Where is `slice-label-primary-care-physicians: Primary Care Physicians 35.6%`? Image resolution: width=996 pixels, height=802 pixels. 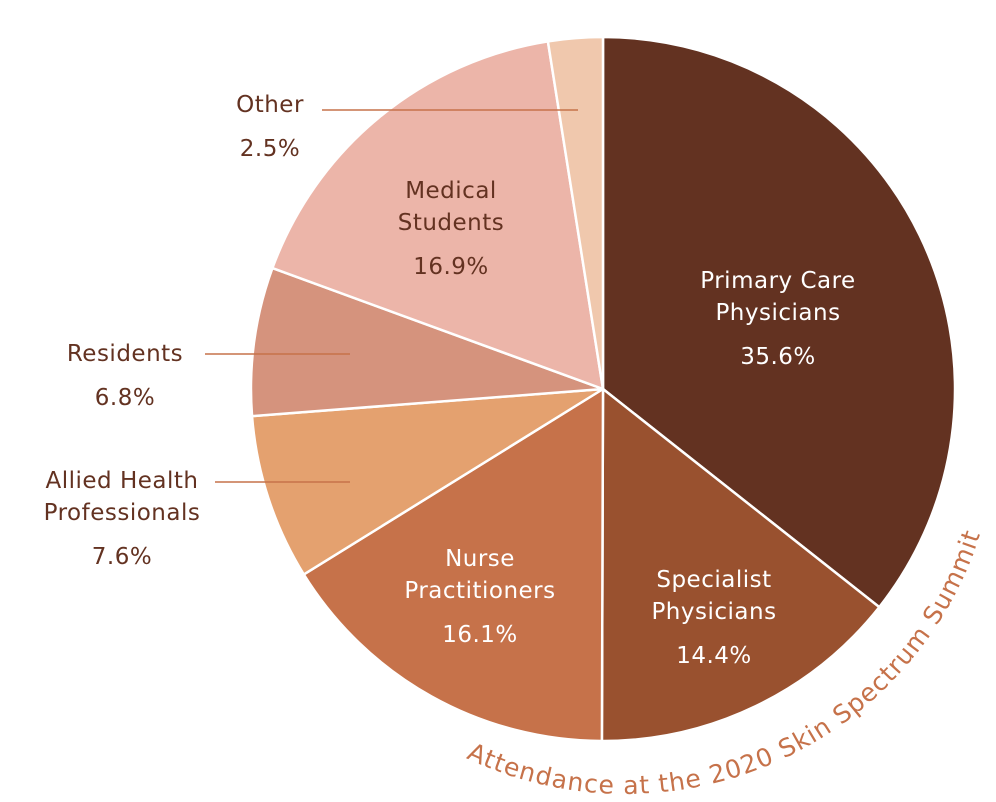
slice-label-primary-care-physicians: Primary Care Physicians 35.6% is located at coordinates (777, 319).